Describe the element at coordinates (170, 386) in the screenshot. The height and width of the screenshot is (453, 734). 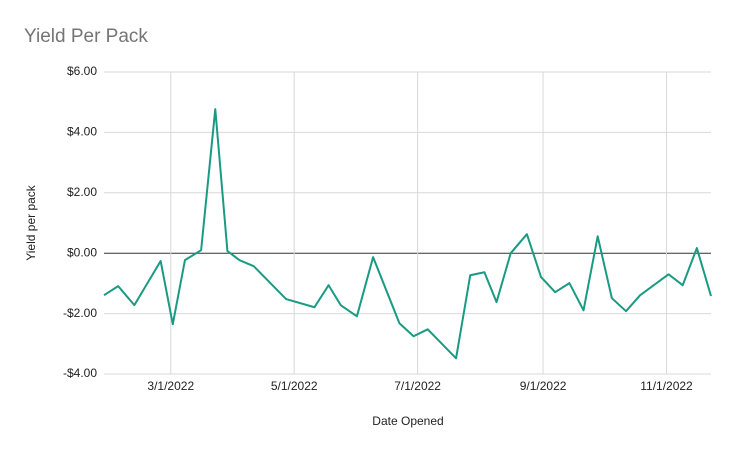
I see `x-tick-label: 3/1/2022` at that location.